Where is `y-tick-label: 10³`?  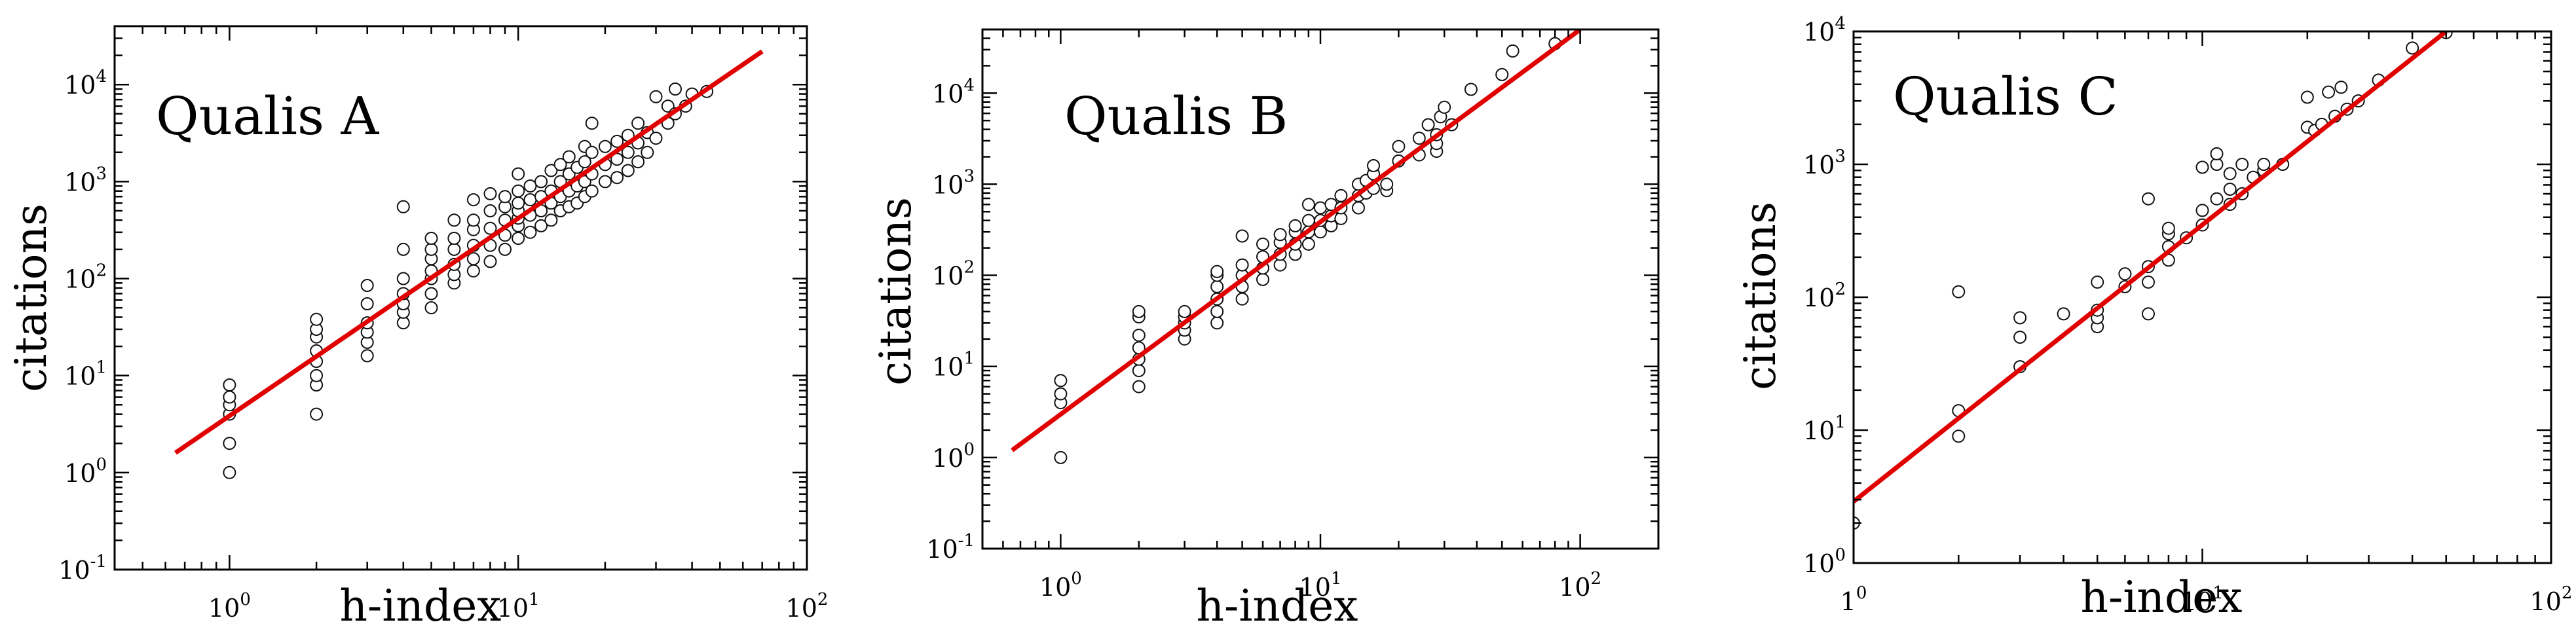
y-tick-label: 10³ is located at coordinates (1824, 163).